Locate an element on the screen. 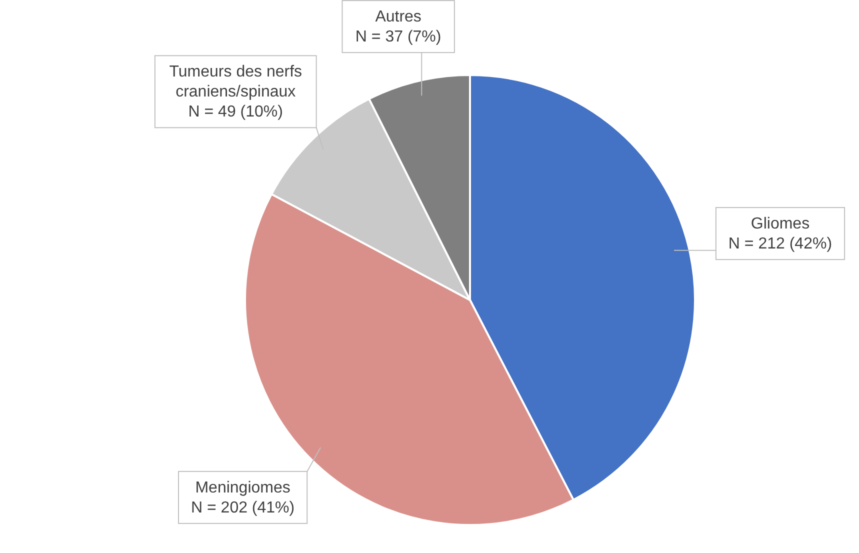 The width and height of the screenshot is (859, 553). slice-label: Tumeurs des nerfs craniens/spinaux is located at coordinates (235, 82).